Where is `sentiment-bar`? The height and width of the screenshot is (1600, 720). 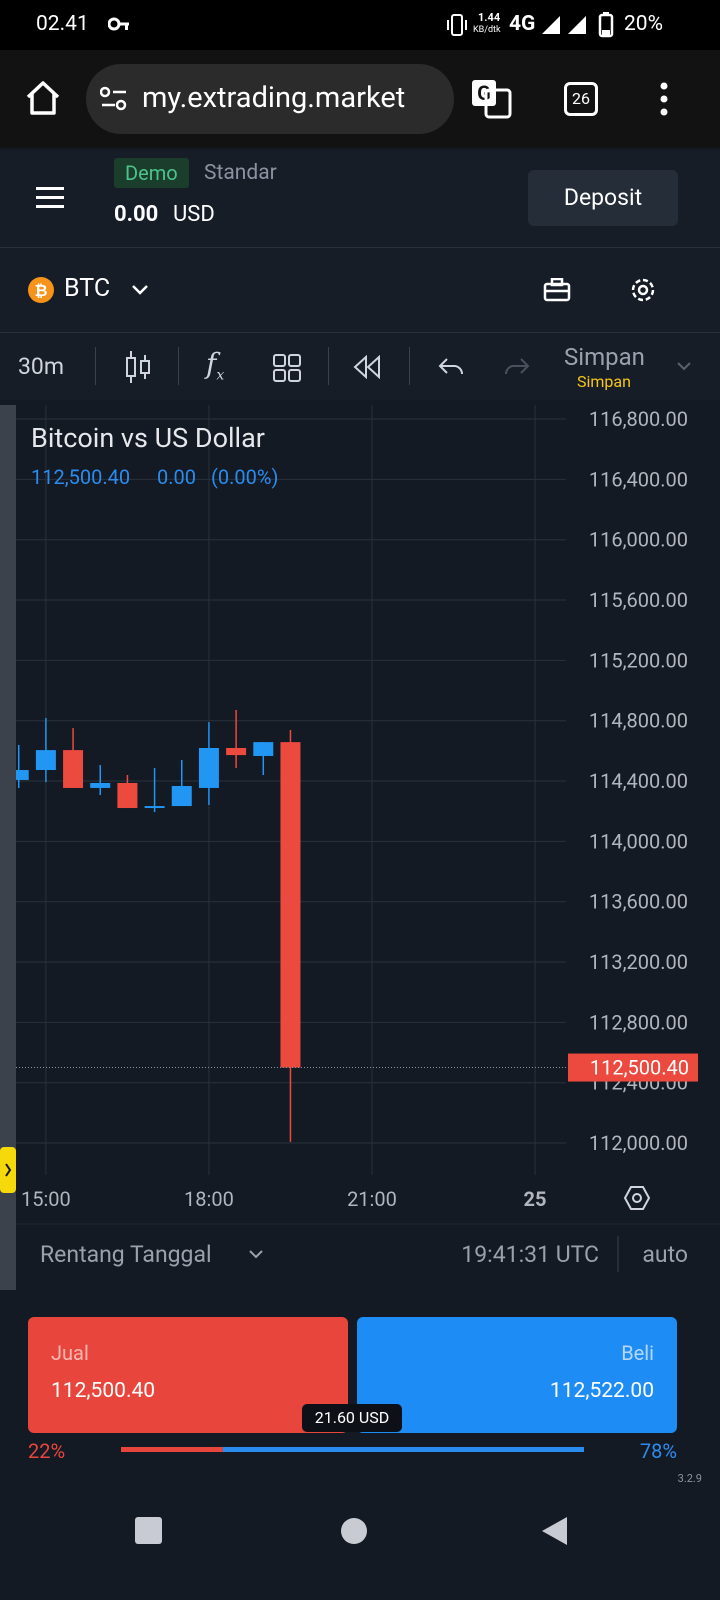
sentiment-bar is located at coordinates (352, 1449).